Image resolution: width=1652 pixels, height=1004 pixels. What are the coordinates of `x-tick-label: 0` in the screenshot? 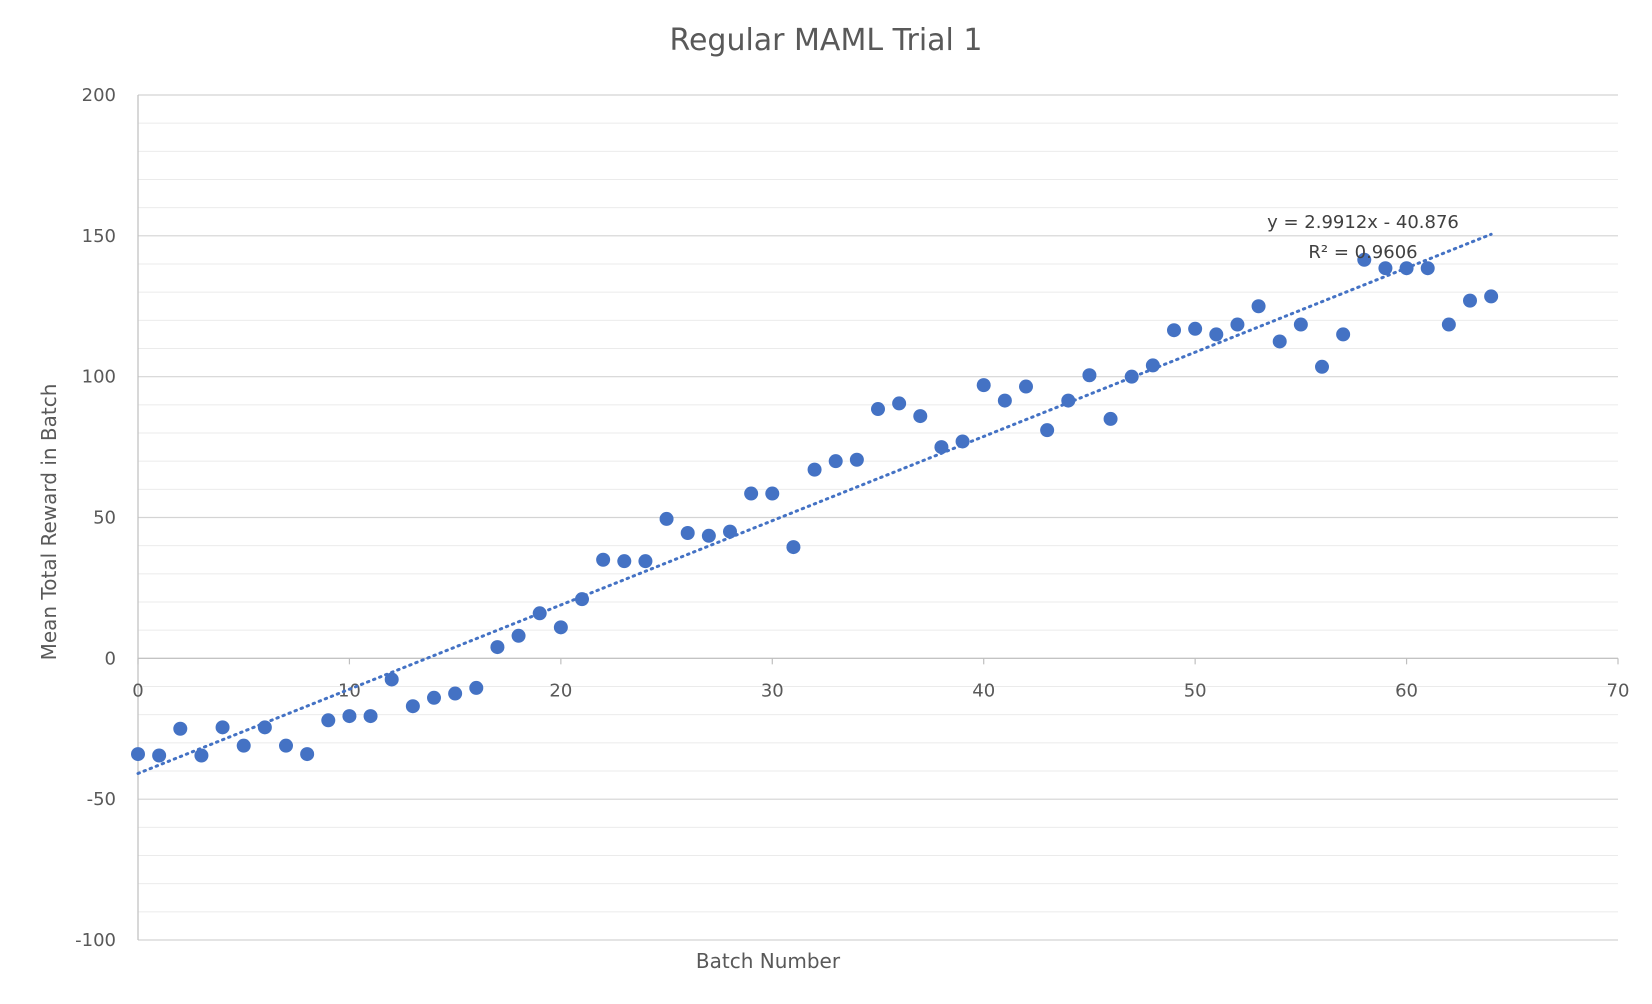 It's located at (137, 690).